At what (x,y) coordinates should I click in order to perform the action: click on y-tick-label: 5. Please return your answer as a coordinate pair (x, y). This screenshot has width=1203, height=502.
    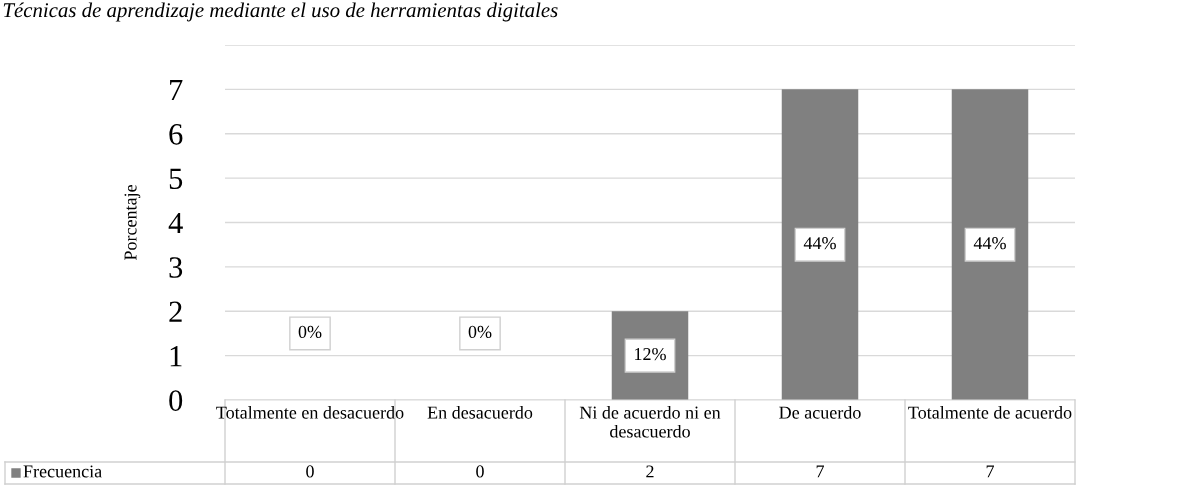
    Looking at the image, I should click on (176, 179).